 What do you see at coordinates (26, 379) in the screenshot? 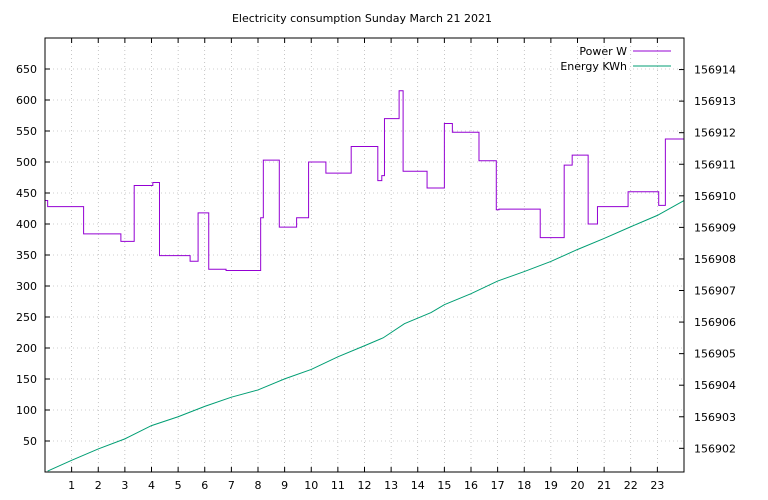
I see `y-tick-label: 150` at bounding box center [26, 379].